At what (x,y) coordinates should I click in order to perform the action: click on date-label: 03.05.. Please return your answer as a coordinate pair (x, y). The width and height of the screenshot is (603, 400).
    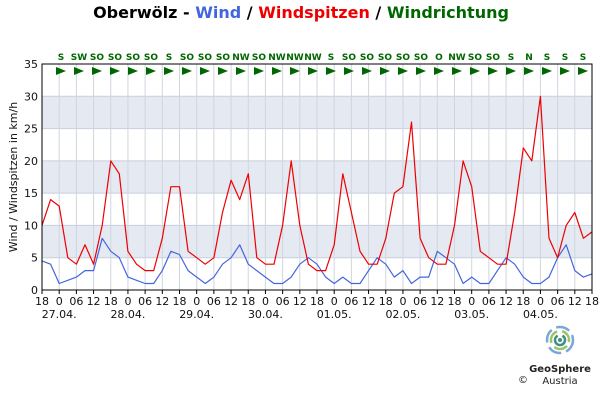
    Looking at the image, I should click on (471, 314).